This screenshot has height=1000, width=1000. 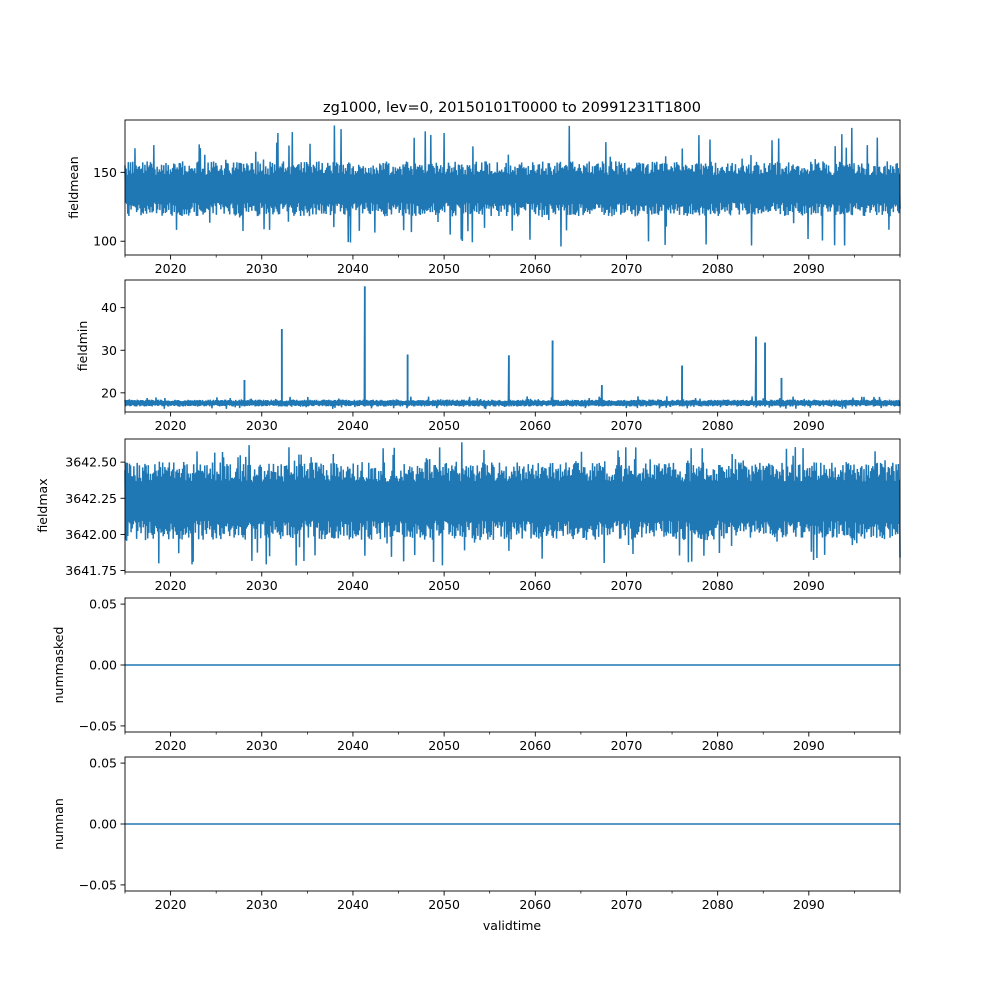 What do you see at coordinates (512, 925) in the screenshot?
I see `x-axis-label: validtime` at bounding box center [512, 925].